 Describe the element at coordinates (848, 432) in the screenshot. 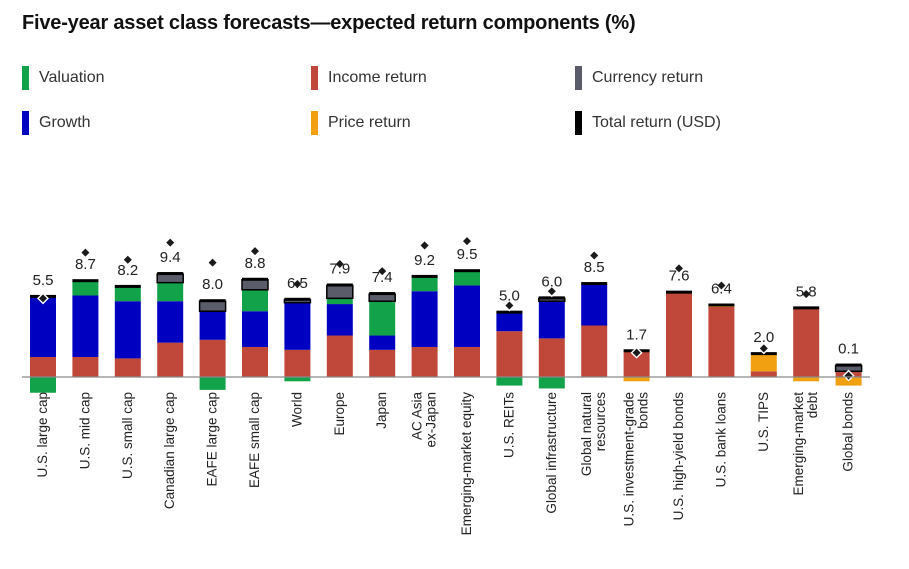

I see `category-label-line: Global bonds` at that location.